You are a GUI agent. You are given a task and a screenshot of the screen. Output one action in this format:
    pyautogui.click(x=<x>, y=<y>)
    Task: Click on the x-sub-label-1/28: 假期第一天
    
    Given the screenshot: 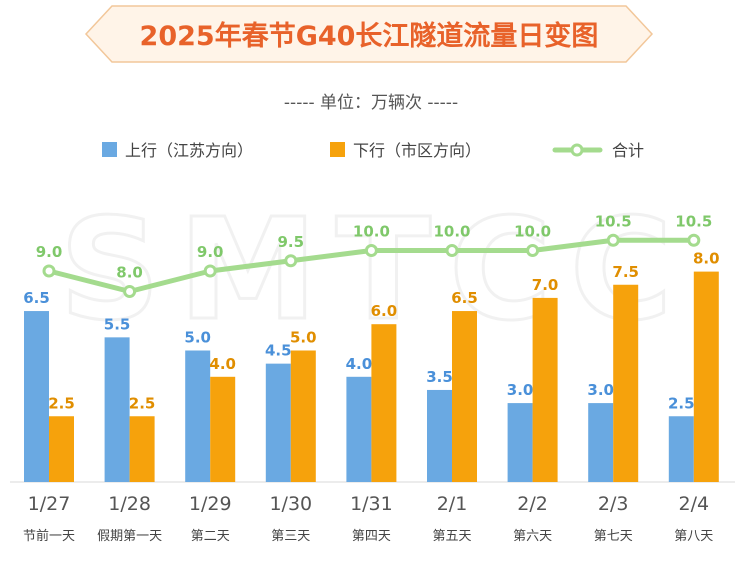 What is the action you would take?
    pyautogui.click(x=129, y=536)
    